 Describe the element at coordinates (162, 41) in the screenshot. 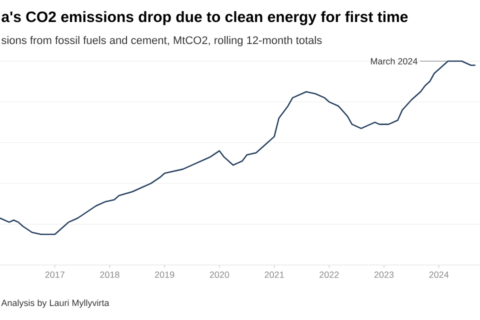

I see `chart-subtitle: sions from fossil fuels and cement, MtCO2, rolling 12-month totals` at that location.